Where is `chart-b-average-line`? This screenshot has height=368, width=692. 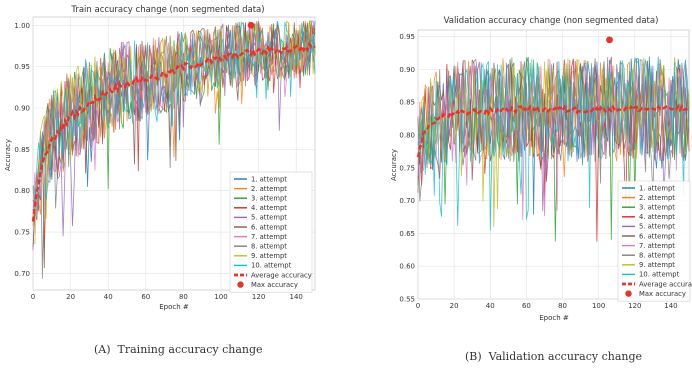
chart-b-average-line is located at coordinates (553, 130).